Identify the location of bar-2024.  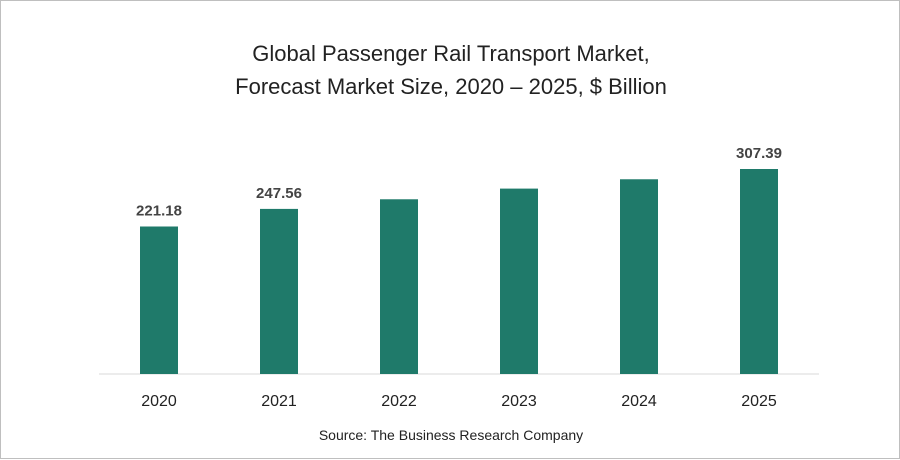
(639, 276).